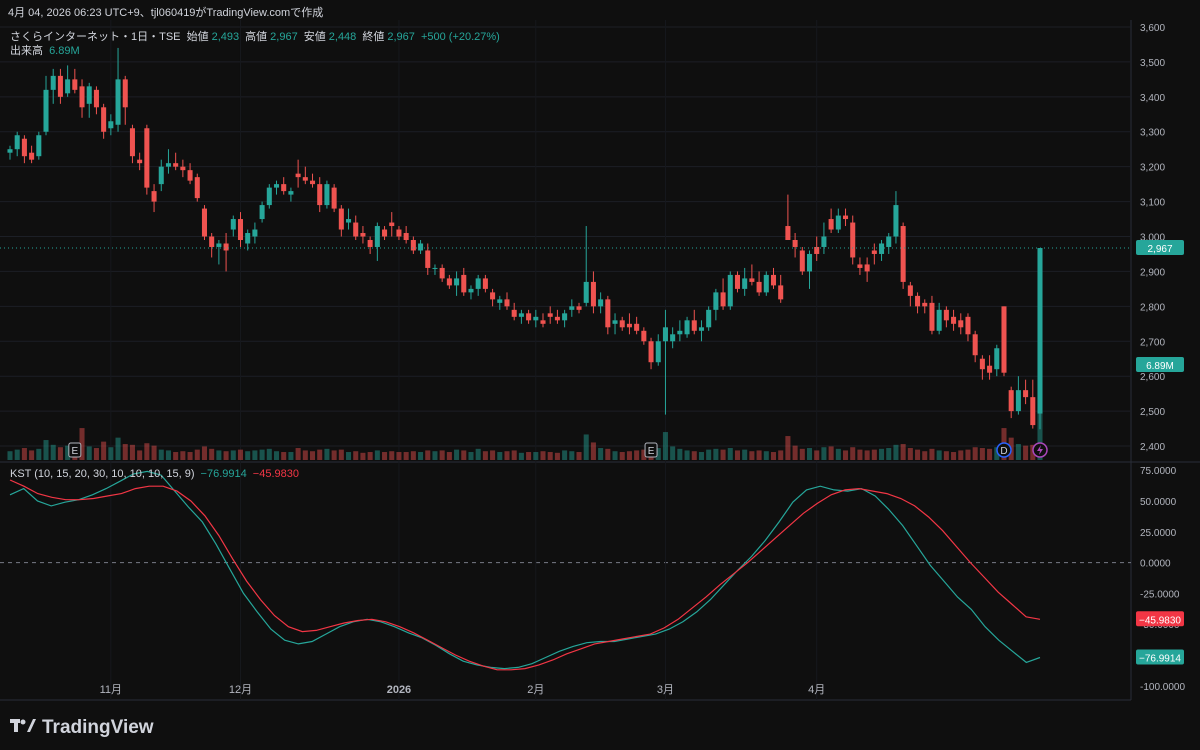  What do you see at coordinates (1040, 450) in the screenshot?
I see `lightning-icon` at bounding box center [1040, 450].